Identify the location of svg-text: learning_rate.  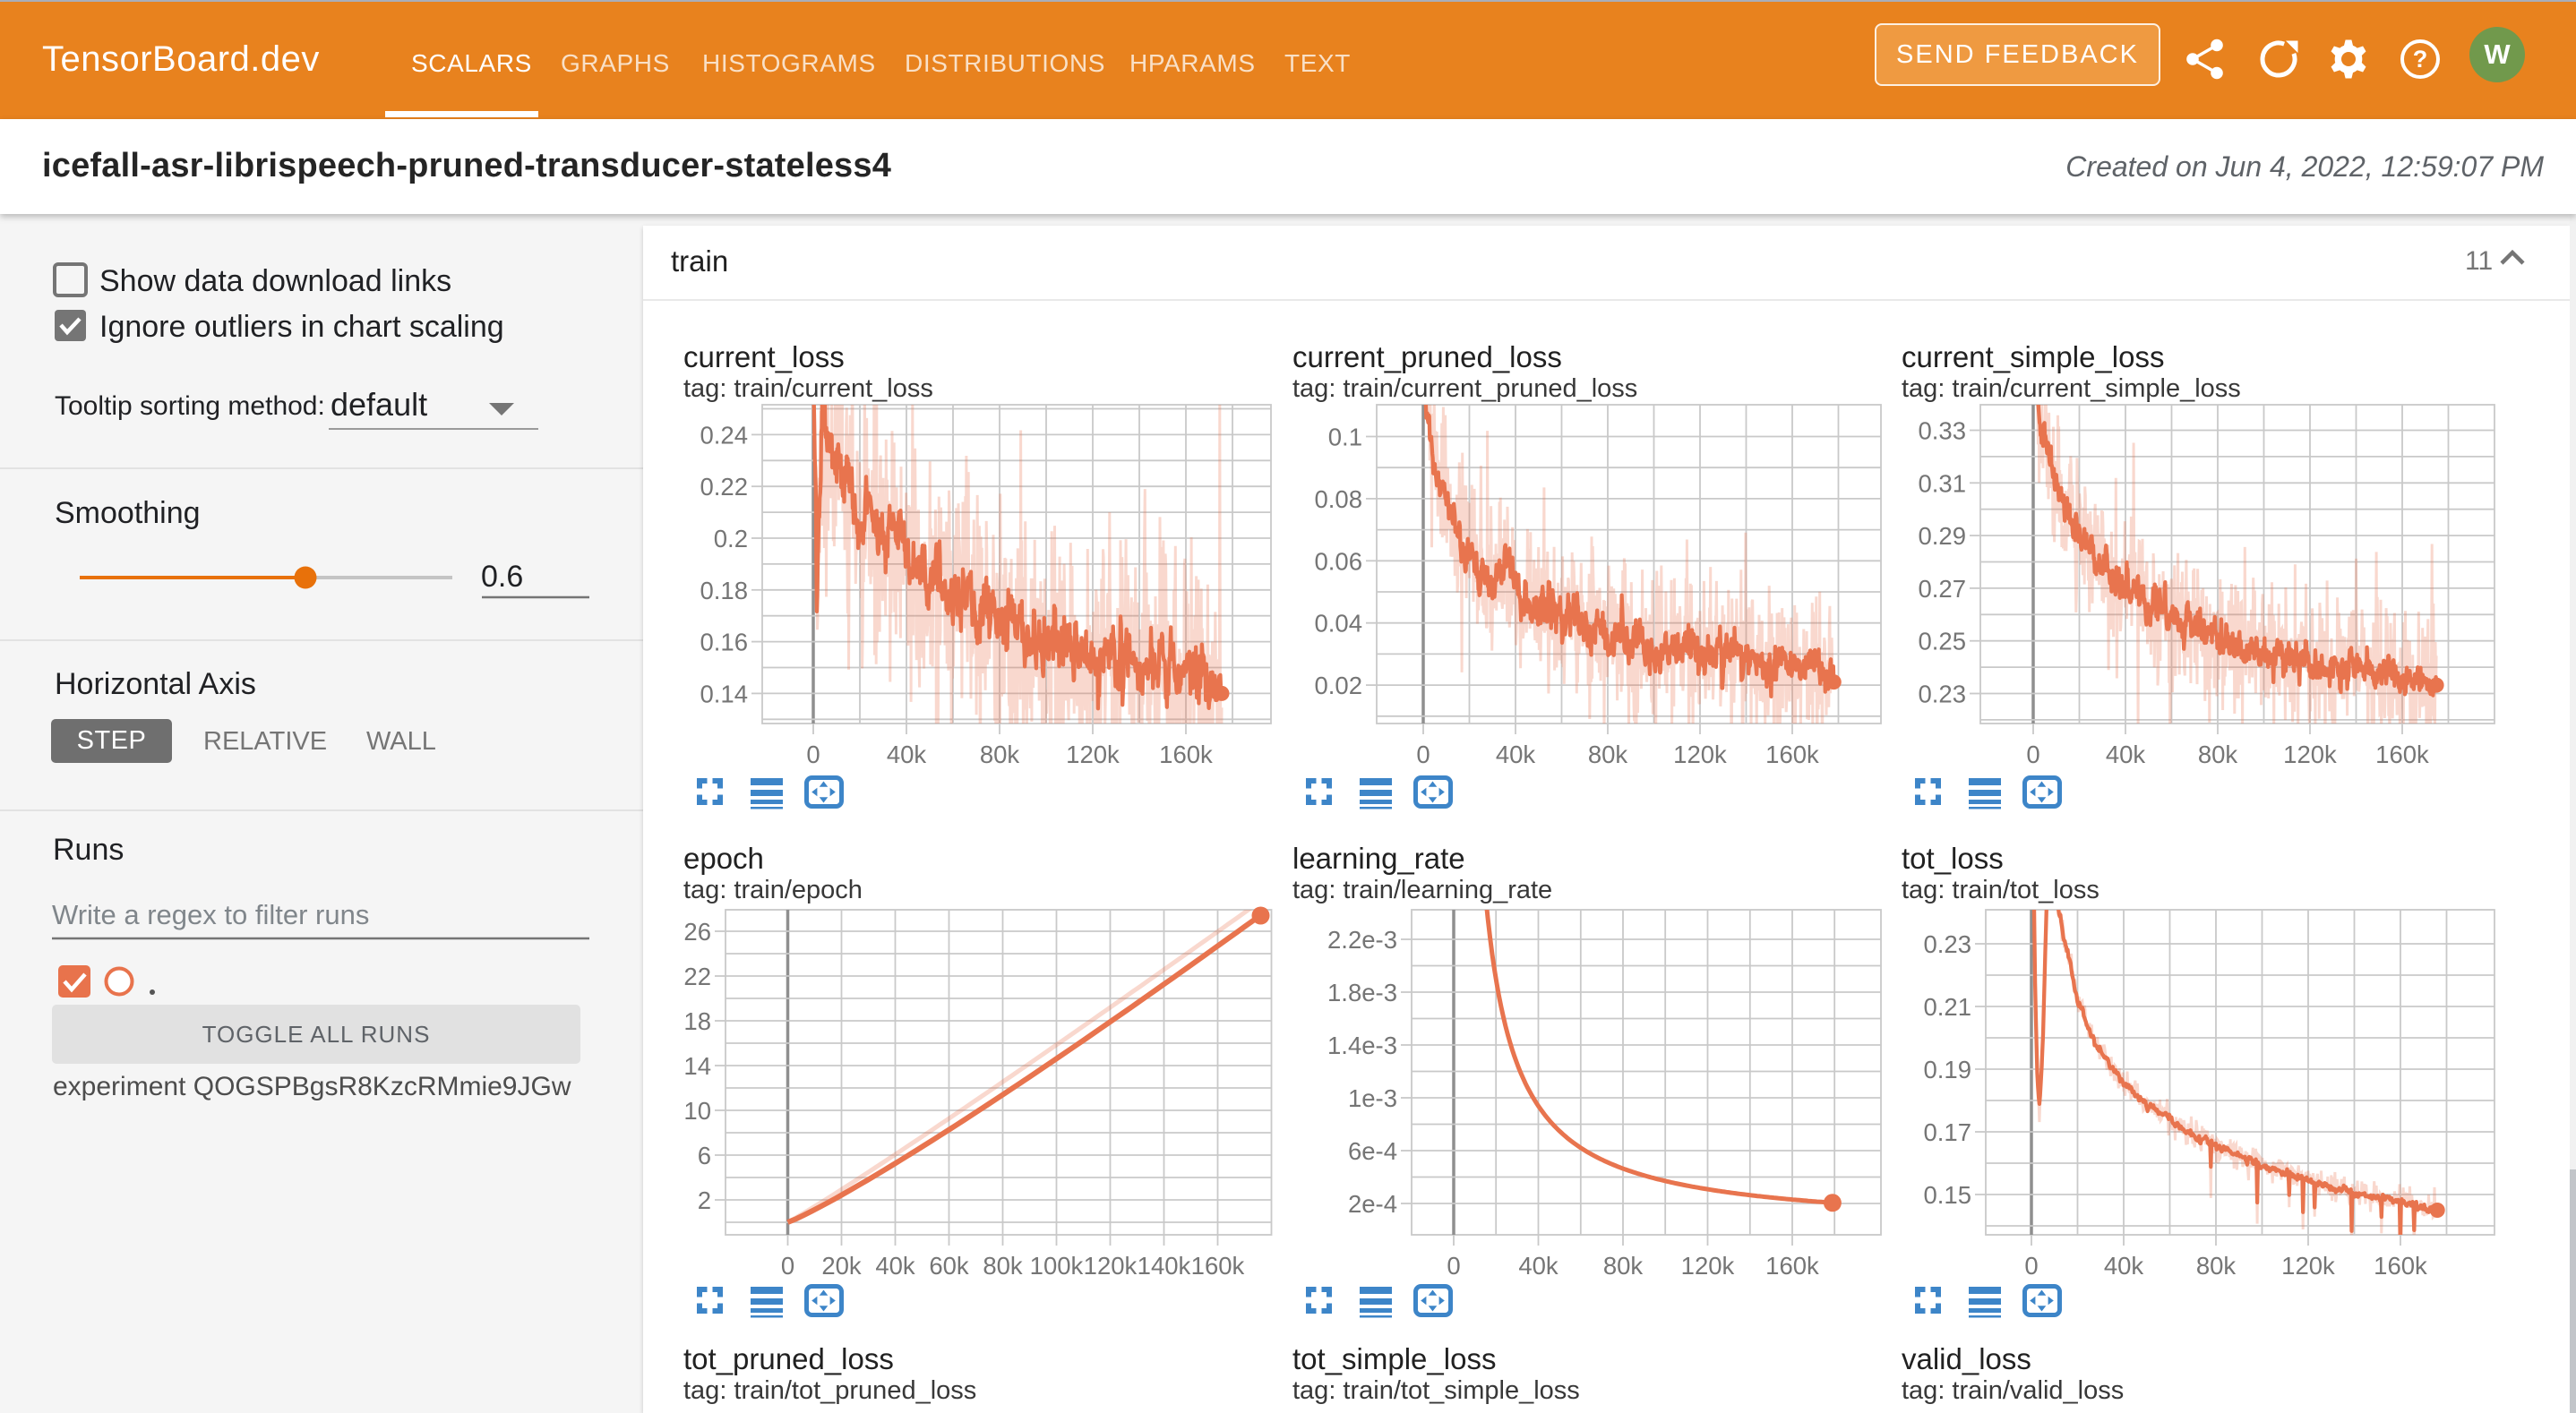
(1378, 858).